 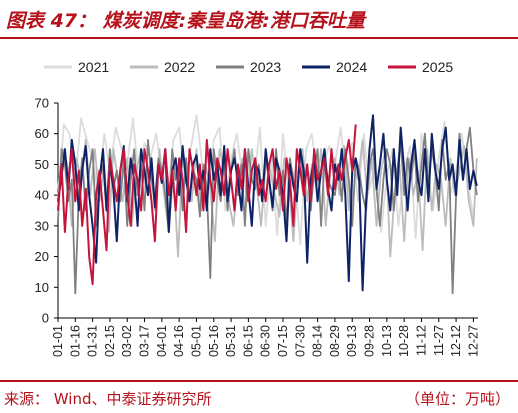 What do you see at coordinates (214, 341) in the screenshot?
I see `x-tick-label: 05-16` at bounding box center [214, 341].